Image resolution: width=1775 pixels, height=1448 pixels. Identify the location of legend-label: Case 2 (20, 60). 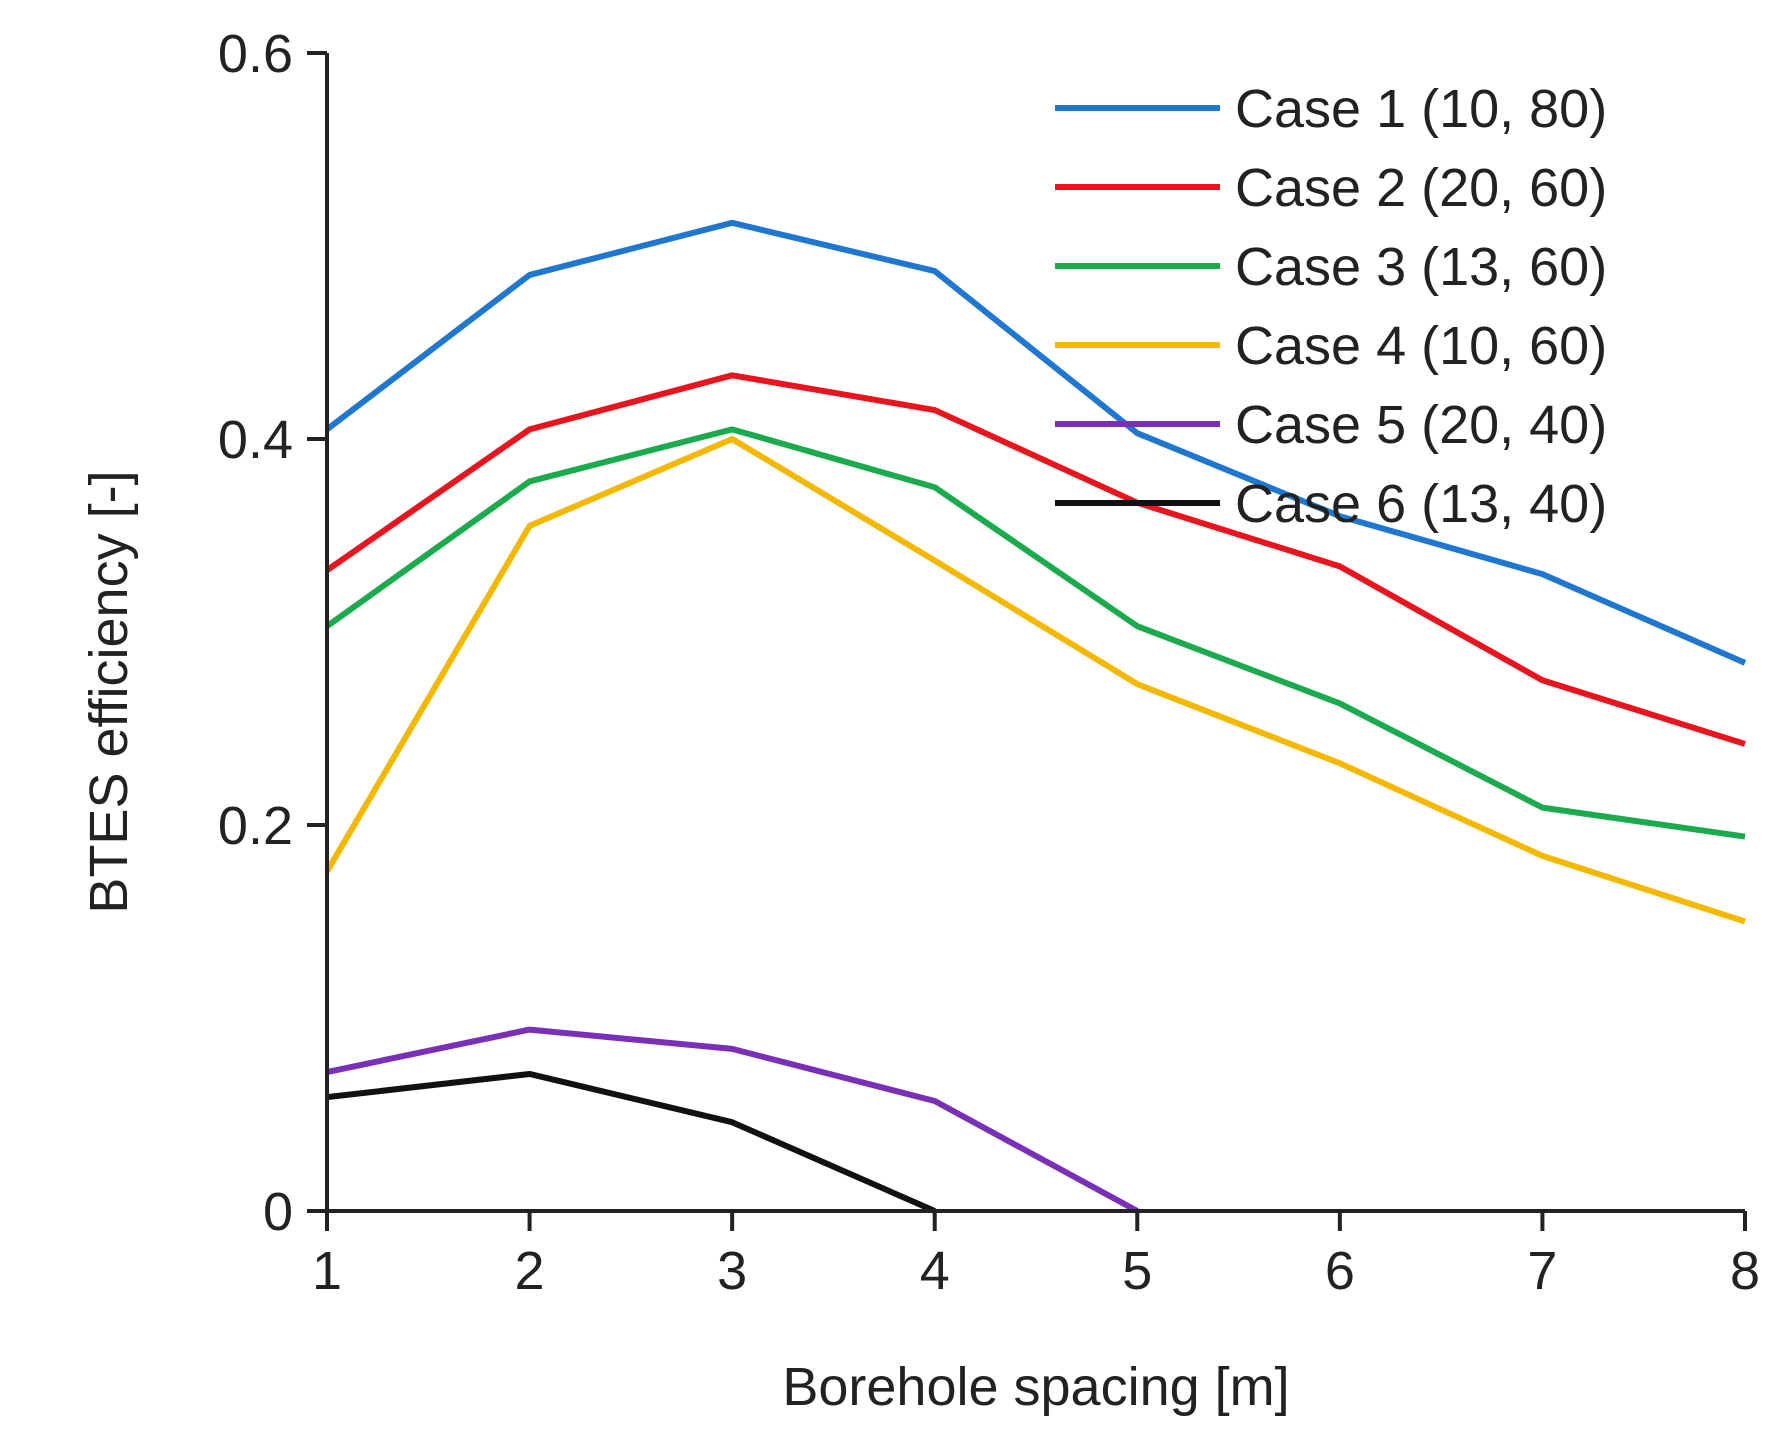
(1421, 188).